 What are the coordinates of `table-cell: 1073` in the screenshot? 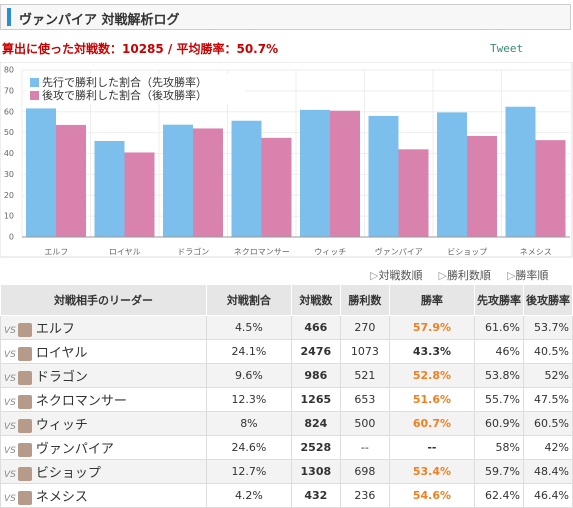 It's located at (364, 351).